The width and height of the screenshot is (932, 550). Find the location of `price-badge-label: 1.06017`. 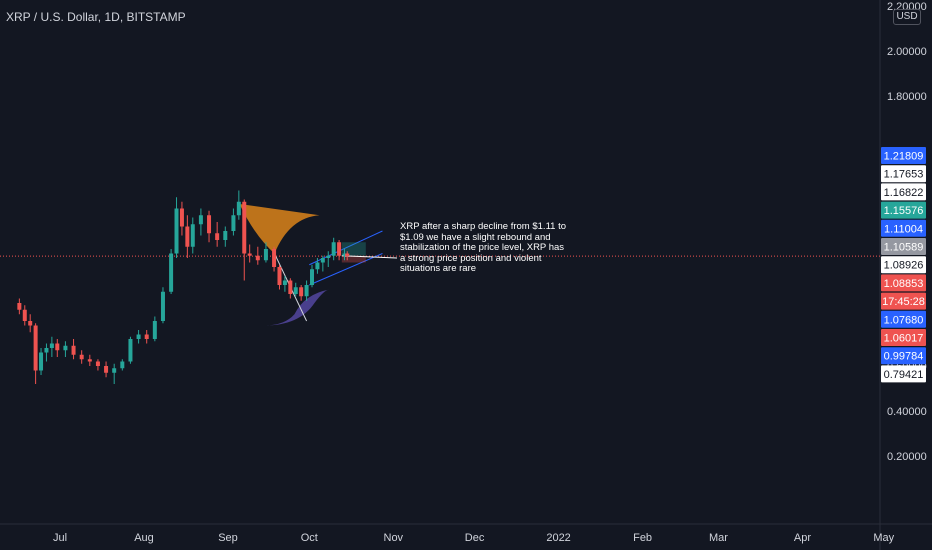

price-badge-label: 1.06017 is located at coordinates (904, 339).